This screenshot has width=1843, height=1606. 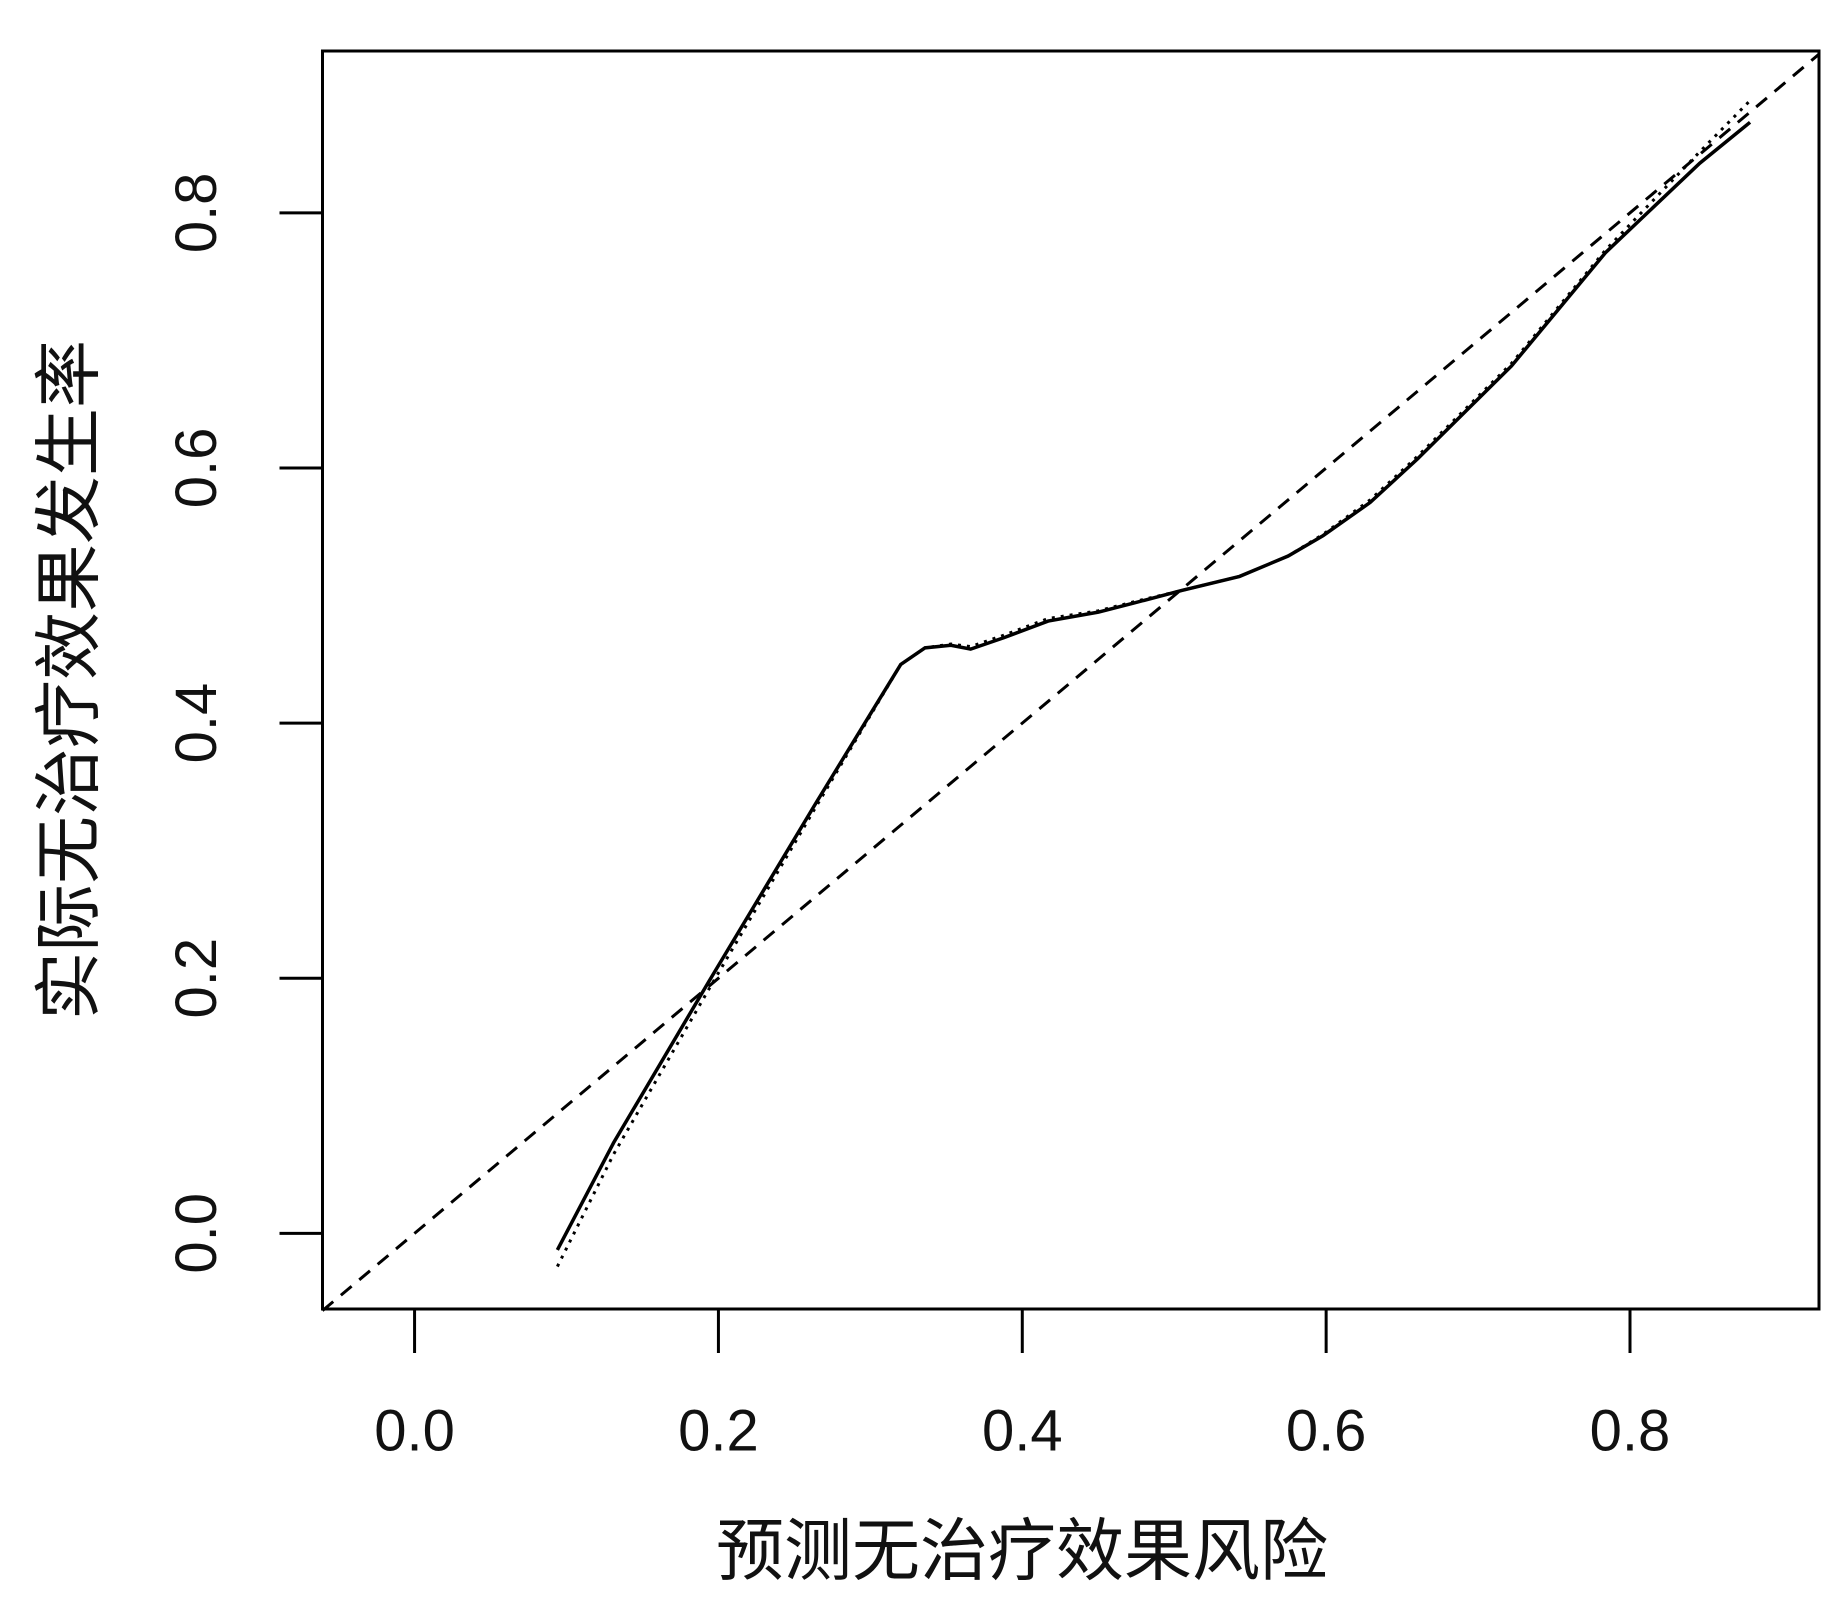 I want to click on y-tick-label: 0.6, so click(x=196, y=468).